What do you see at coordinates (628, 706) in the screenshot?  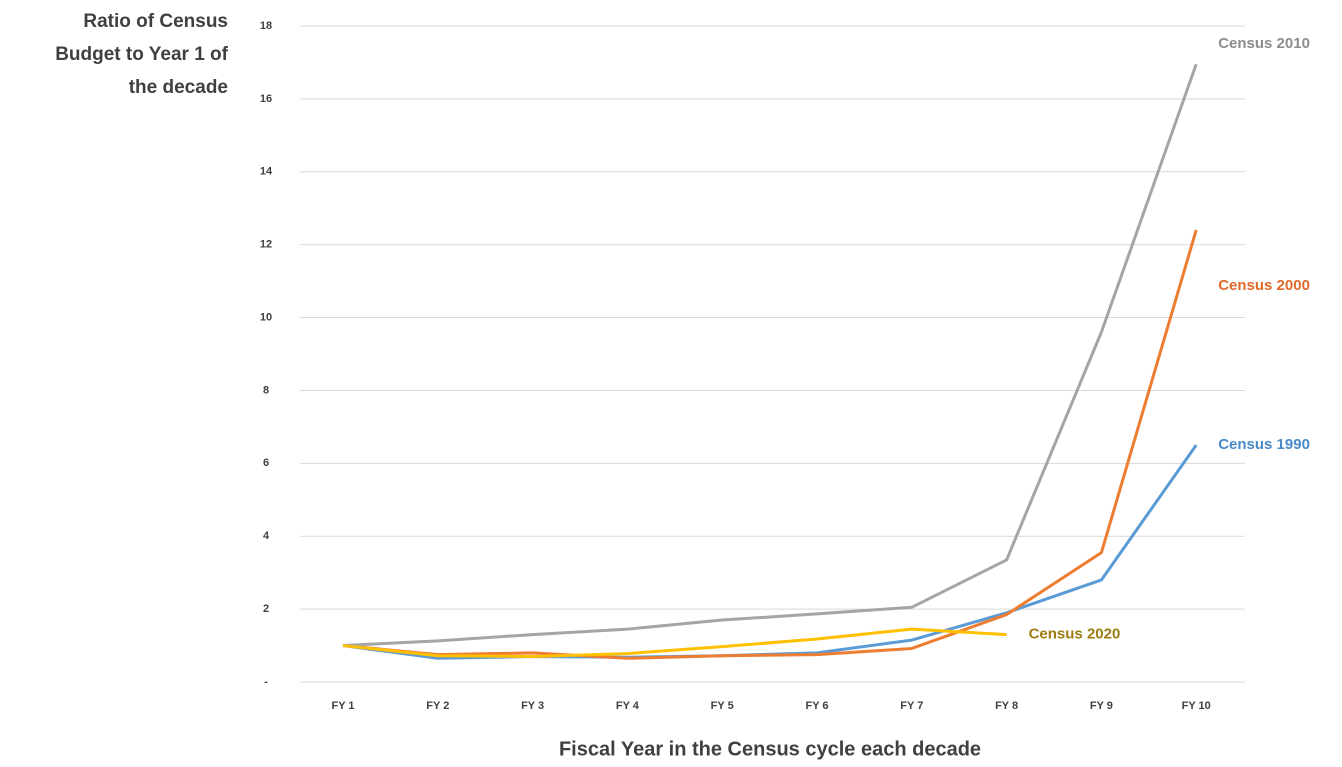 I see `x-tick-label: FY 4` at bounding box center [628, 706].